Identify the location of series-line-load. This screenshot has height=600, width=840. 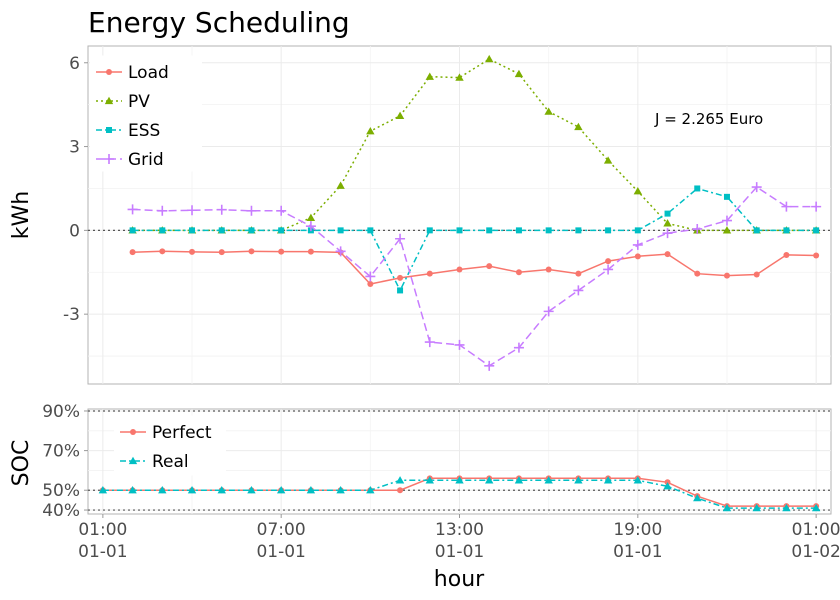
(474, 267).